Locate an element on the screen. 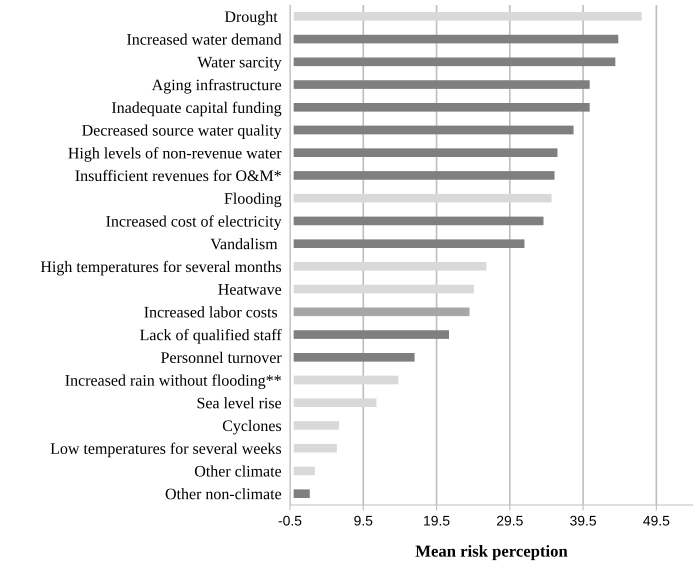 The image size is (693, 571). y-tick-label: Inadequate capital funding is located at coordinates (197, 109).